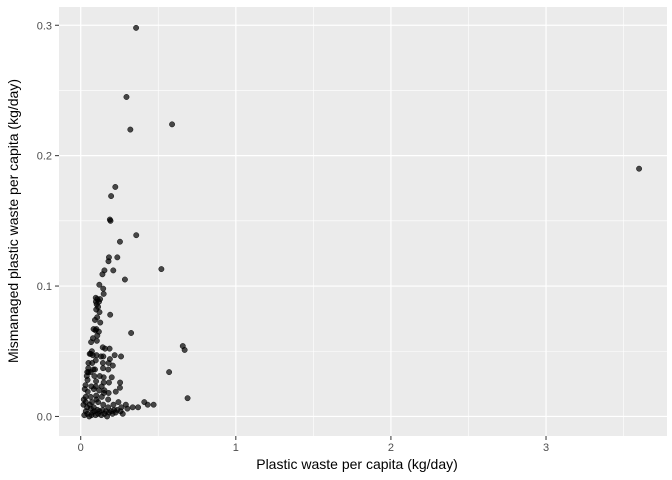 Image resolution: width=672 pixels, height=480 pixels. Describe the element at coordinates (546, 448) in the screenshot. I see `x-tick-label: 3` at that location.